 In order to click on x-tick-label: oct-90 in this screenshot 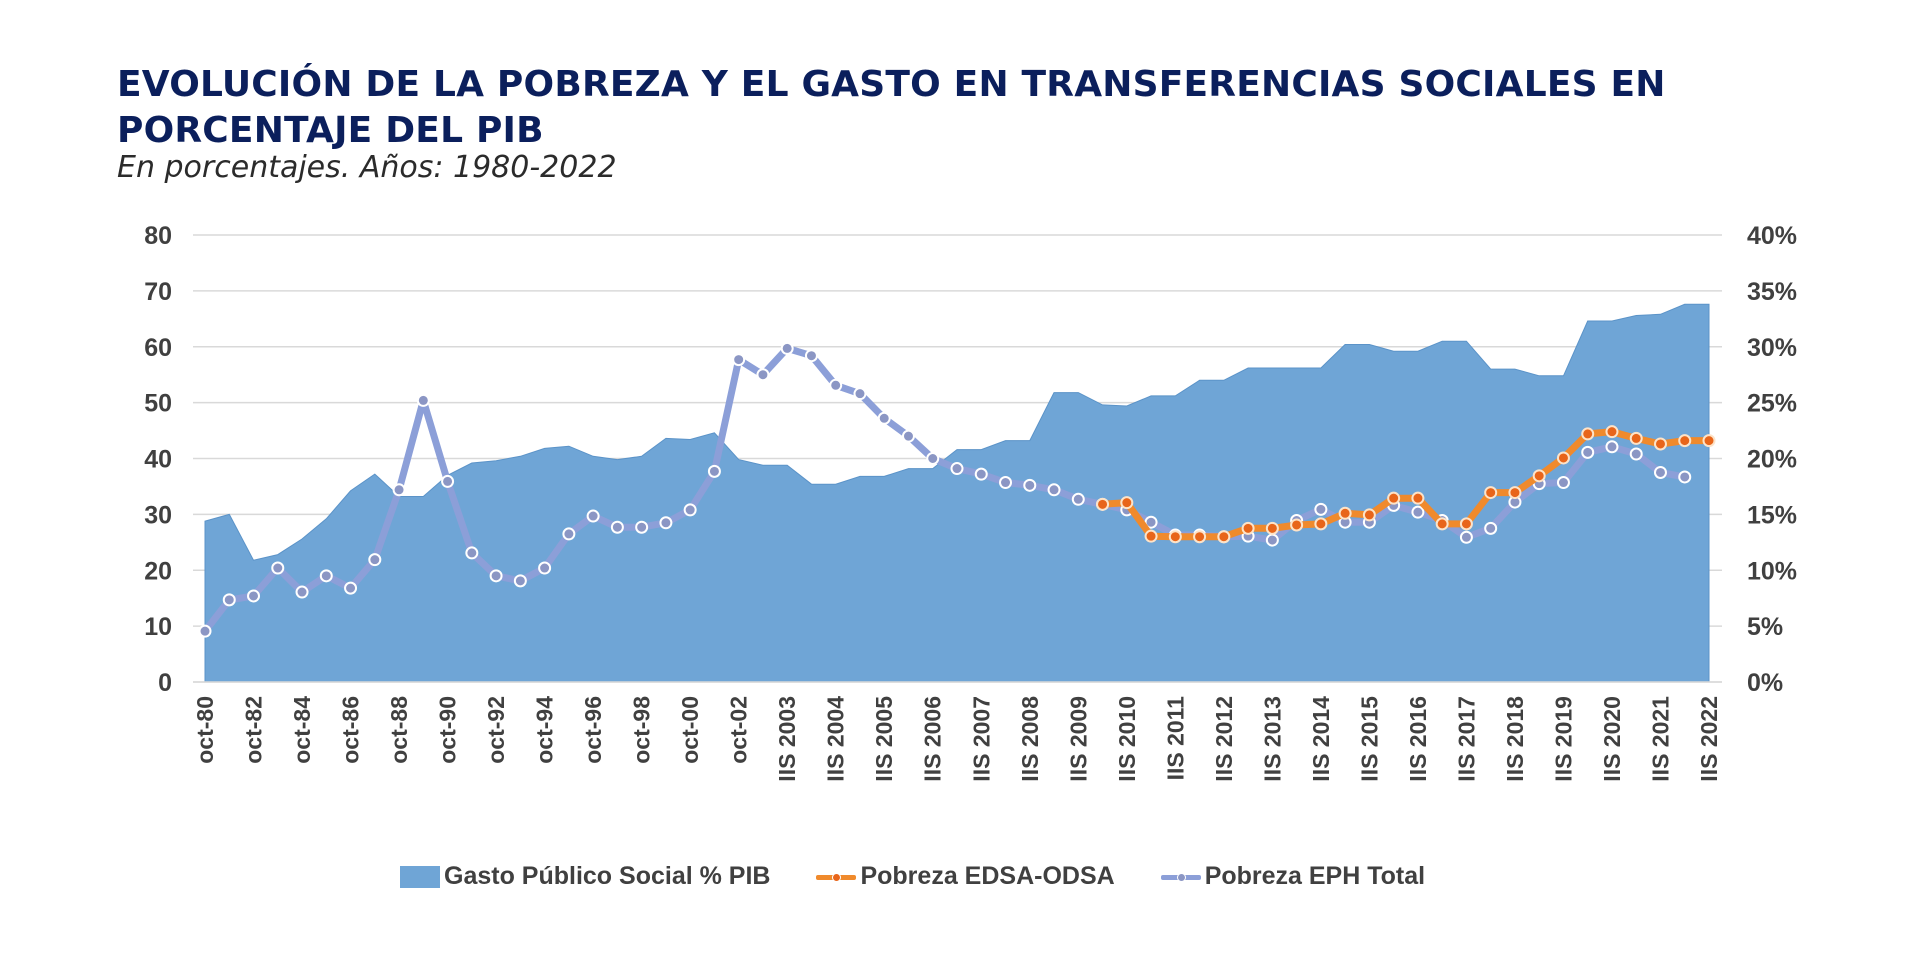, I will do `click(448, 730)`.